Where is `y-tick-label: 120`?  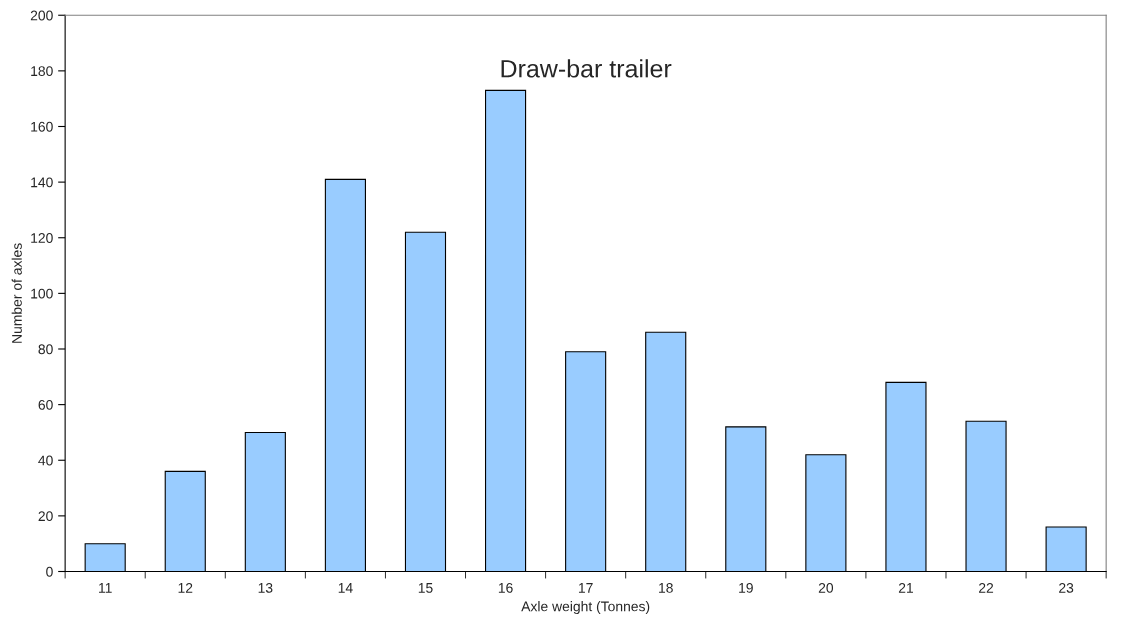
y-tick-label: 120 is located at coordinates (42, 238).